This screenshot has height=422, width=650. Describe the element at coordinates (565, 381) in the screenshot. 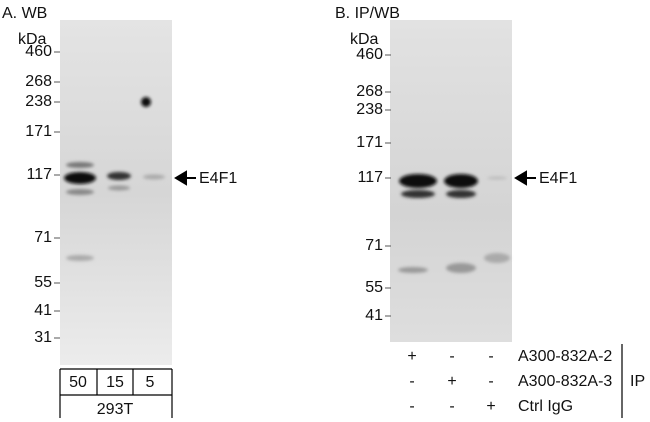

I see `row-label: A300-832A-3` at that location.